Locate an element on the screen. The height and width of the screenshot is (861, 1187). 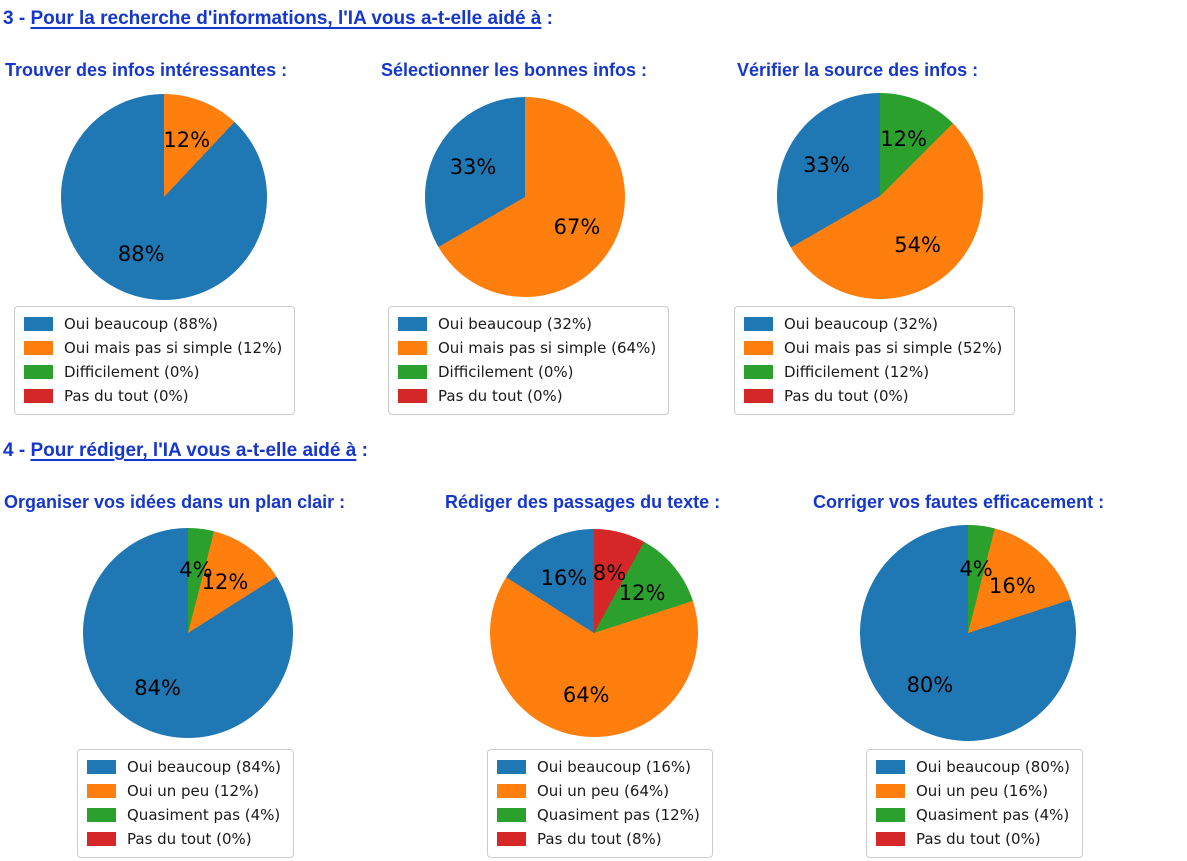
legend-label: Oui un peu (16%) is located at coordinates (982, 791).